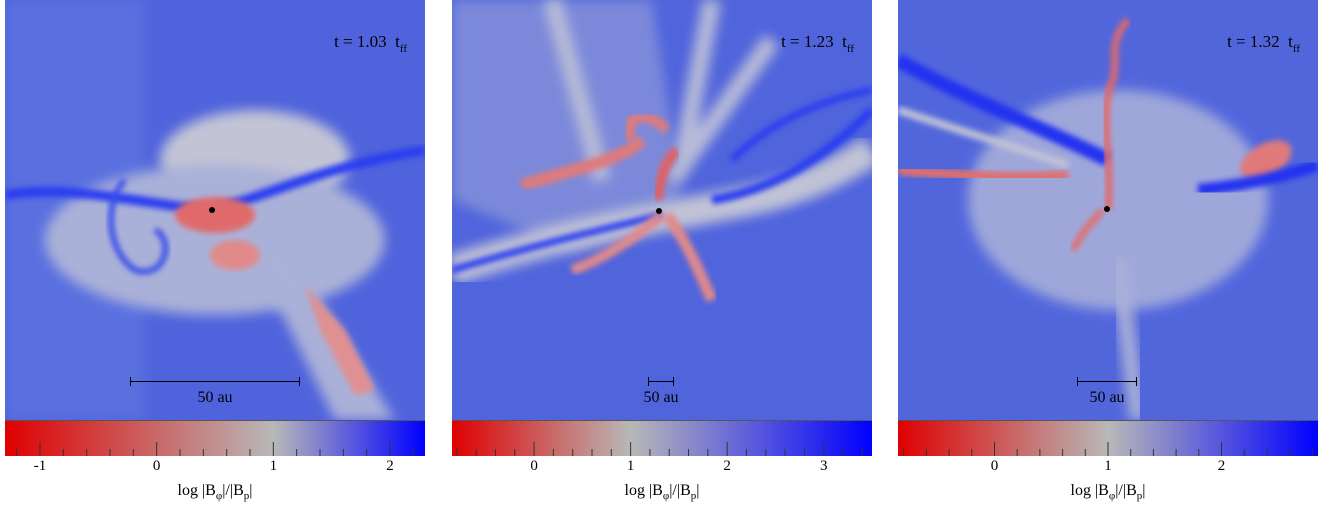 This screenshot has height=507, width=1327. I want to click on colorbar-tick-labels: 0 1 2, so click(1108, 468).